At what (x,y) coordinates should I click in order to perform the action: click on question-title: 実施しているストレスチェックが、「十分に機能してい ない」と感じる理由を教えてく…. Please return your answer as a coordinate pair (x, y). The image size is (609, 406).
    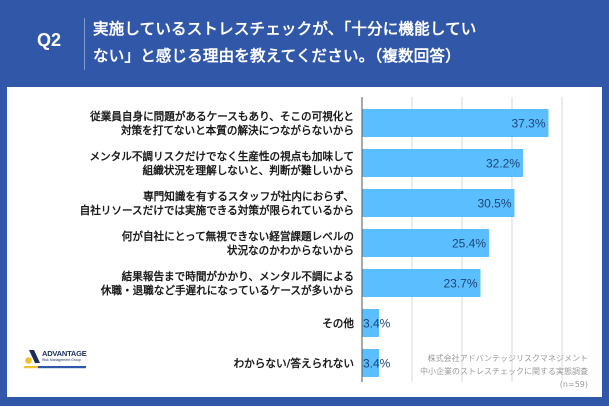
    Looking at the image, I should click on (343, 43).